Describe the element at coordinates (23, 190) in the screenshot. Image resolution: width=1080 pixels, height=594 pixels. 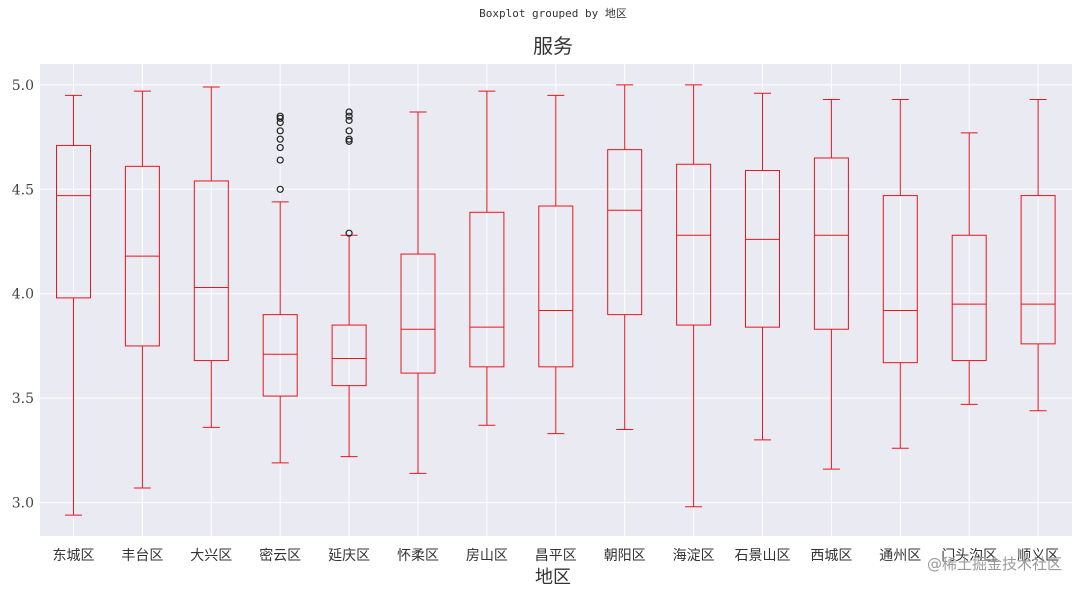
I see `y-tick-label: 4.5` at that location.